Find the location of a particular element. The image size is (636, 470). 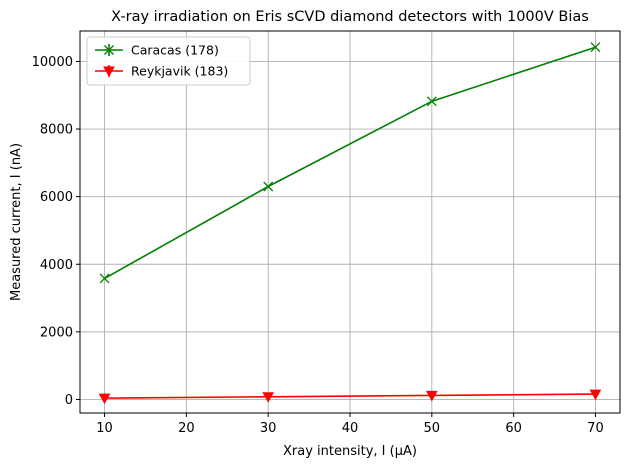

x-tick-label: 20 is located at coordinates (186, 428).